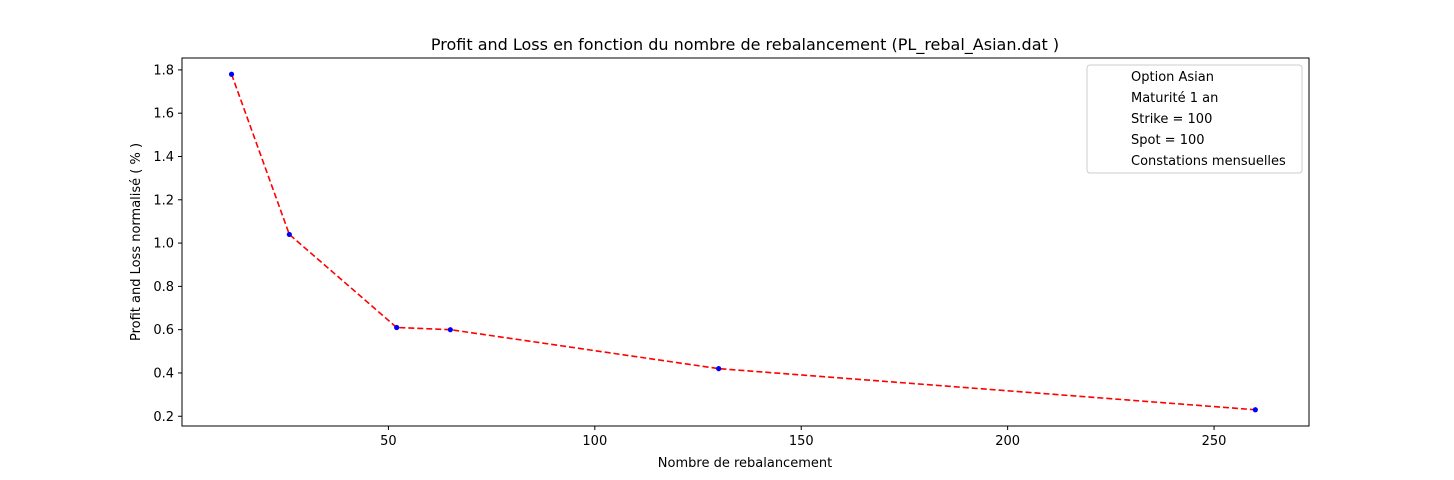 This screenshot has width=1454, height=480. I want to click on x-tick-label-0: 50, so click(388, 441).